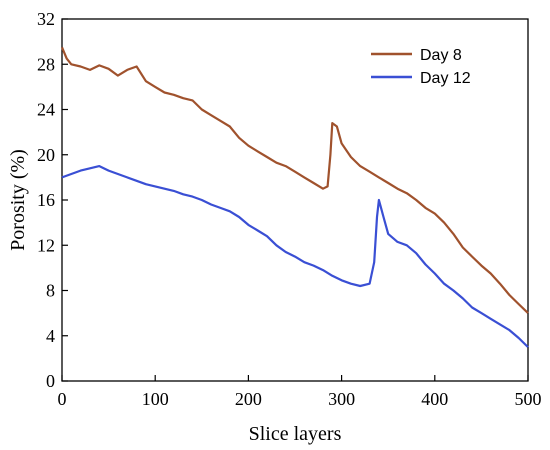 The height and width of the screenshot is (450, 550). Describe the element at coordinates (18, 200) in the screenshot. I see `y-axis-title: Porosity (%)` at that location.